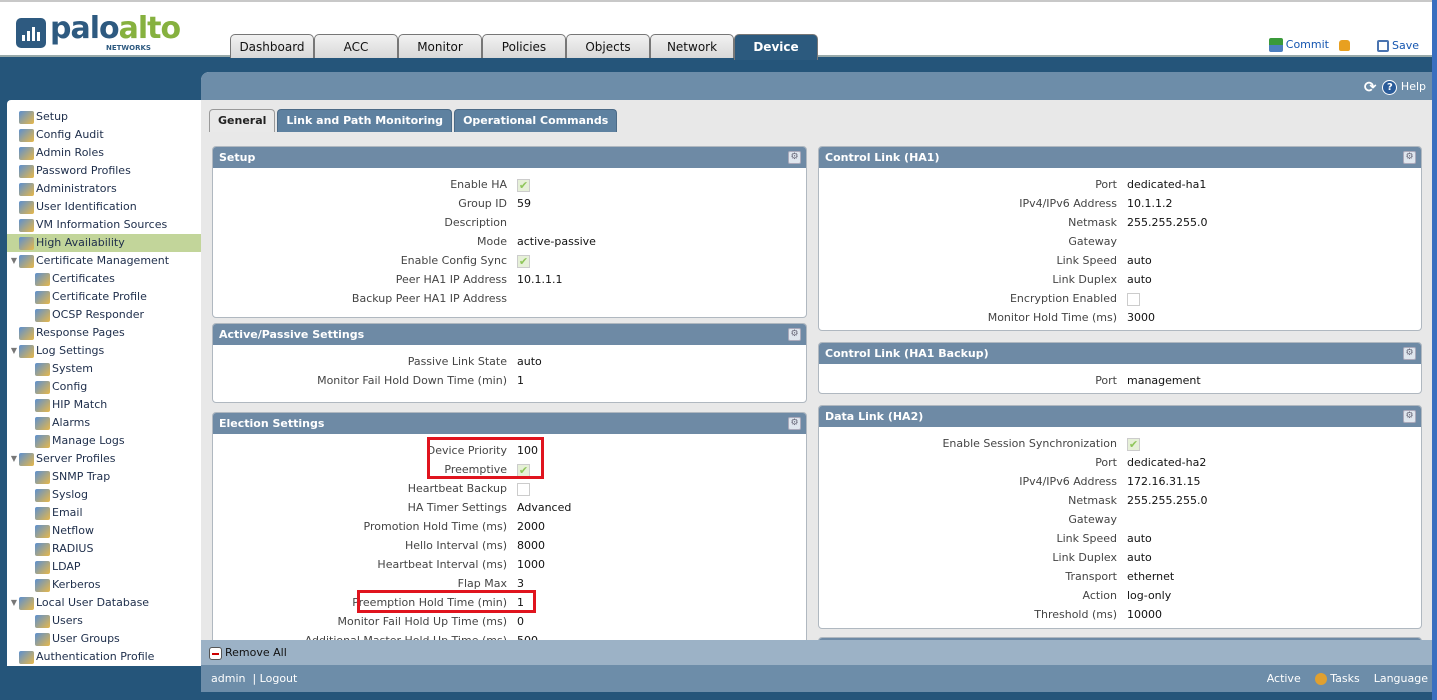 This screenshot has height=700, width=1437. I want to click on sidebar-item-label: Netflow, so click(73, 530).